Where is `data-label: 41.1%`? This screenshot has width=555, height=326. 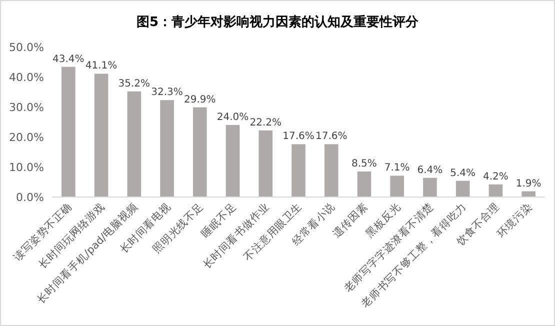 data-label: 41.1% is located at coordinates (101, 66).